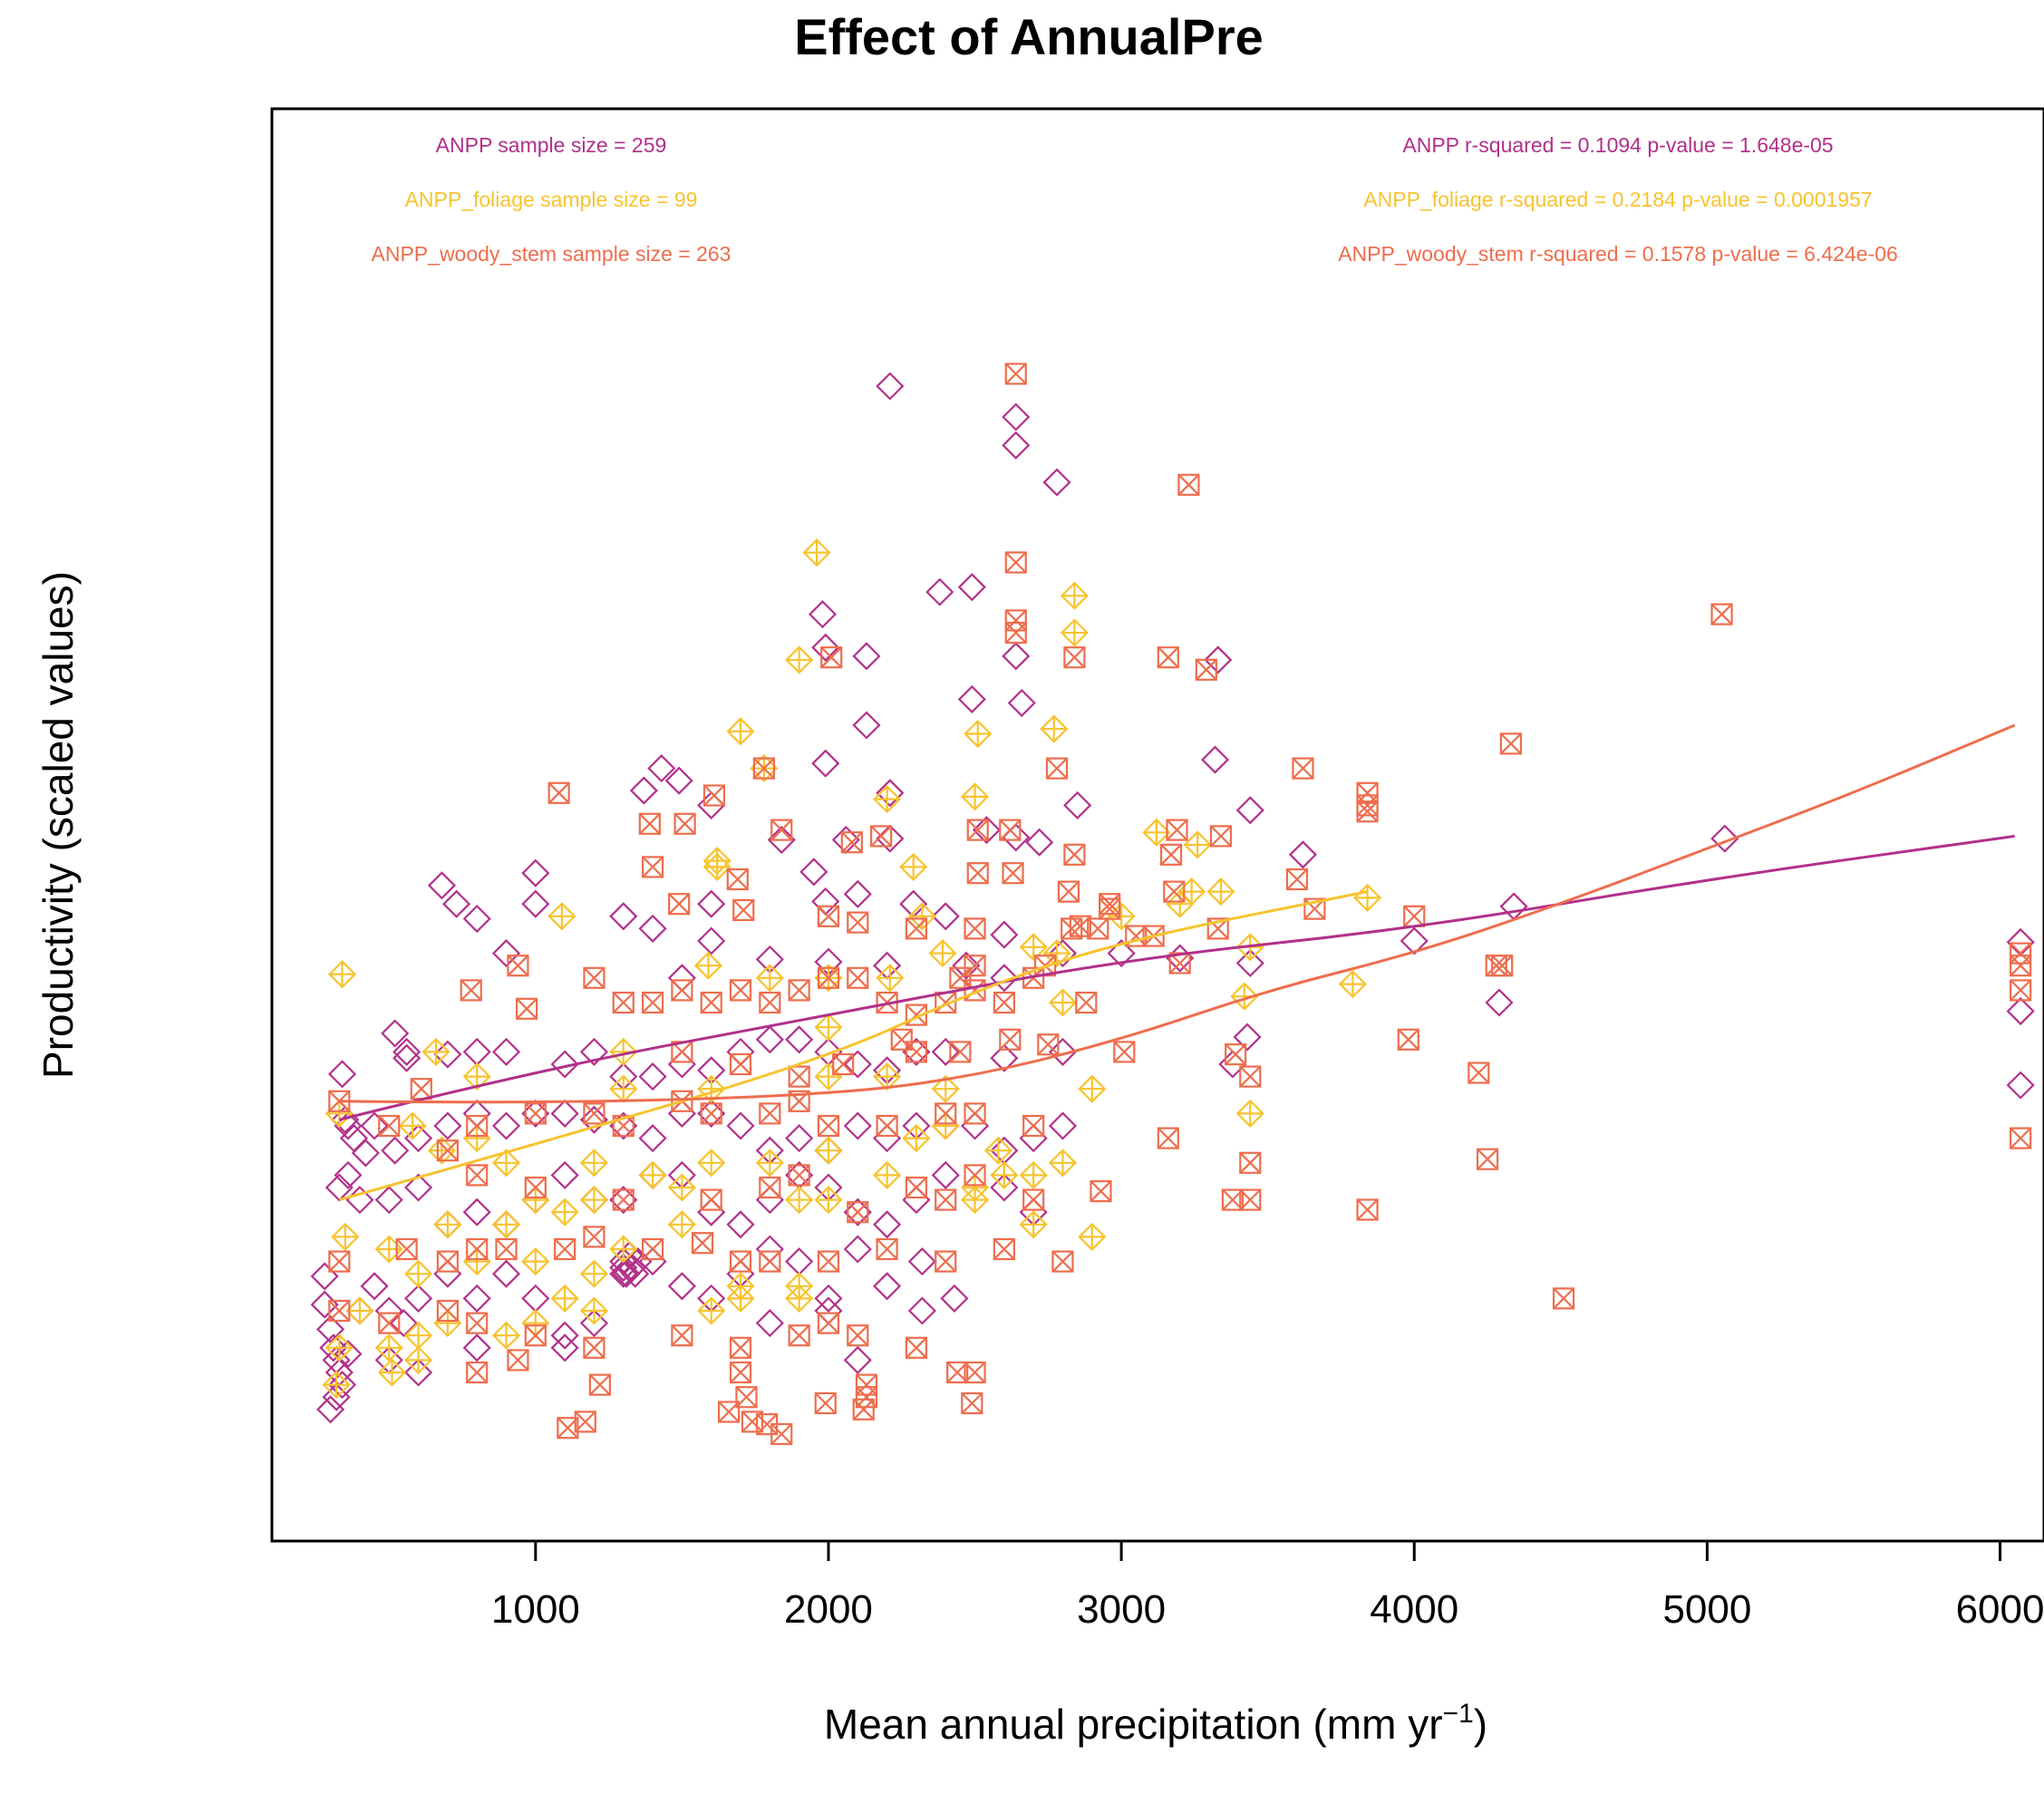 The width and height of the screenshot is (2044, 1813). What do you see at coordinates (1706, 1609) in the screenshot?
I see `x-tick-label: 5000` at bounding box center [1706, 1609].